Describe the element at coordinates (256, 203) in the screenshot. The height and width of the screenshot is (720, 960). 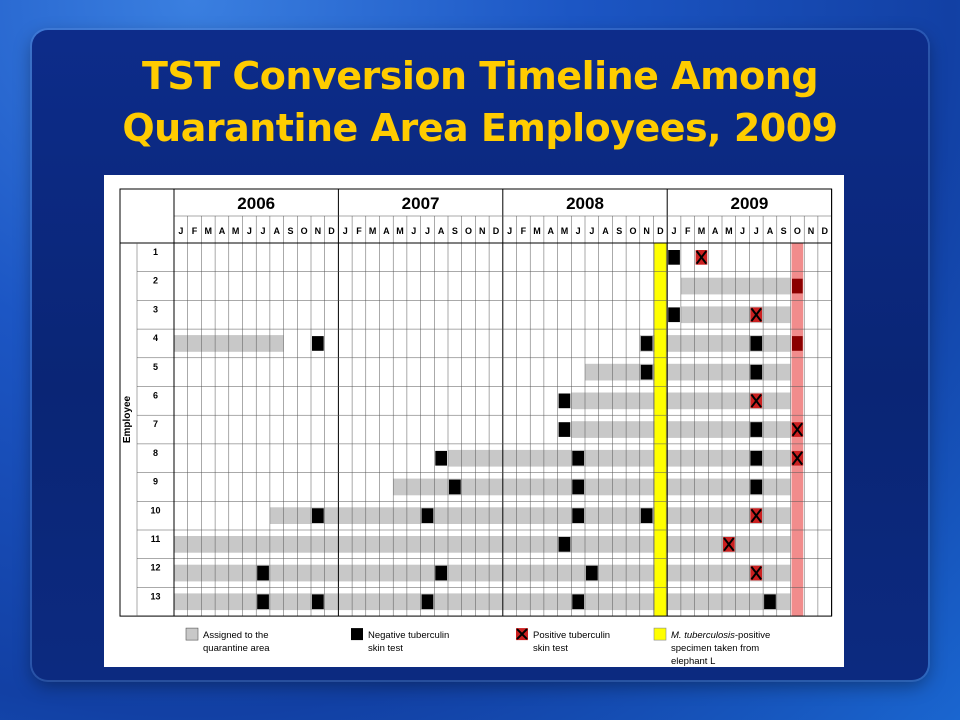
I see `year-label-2006: 2006` at that location.